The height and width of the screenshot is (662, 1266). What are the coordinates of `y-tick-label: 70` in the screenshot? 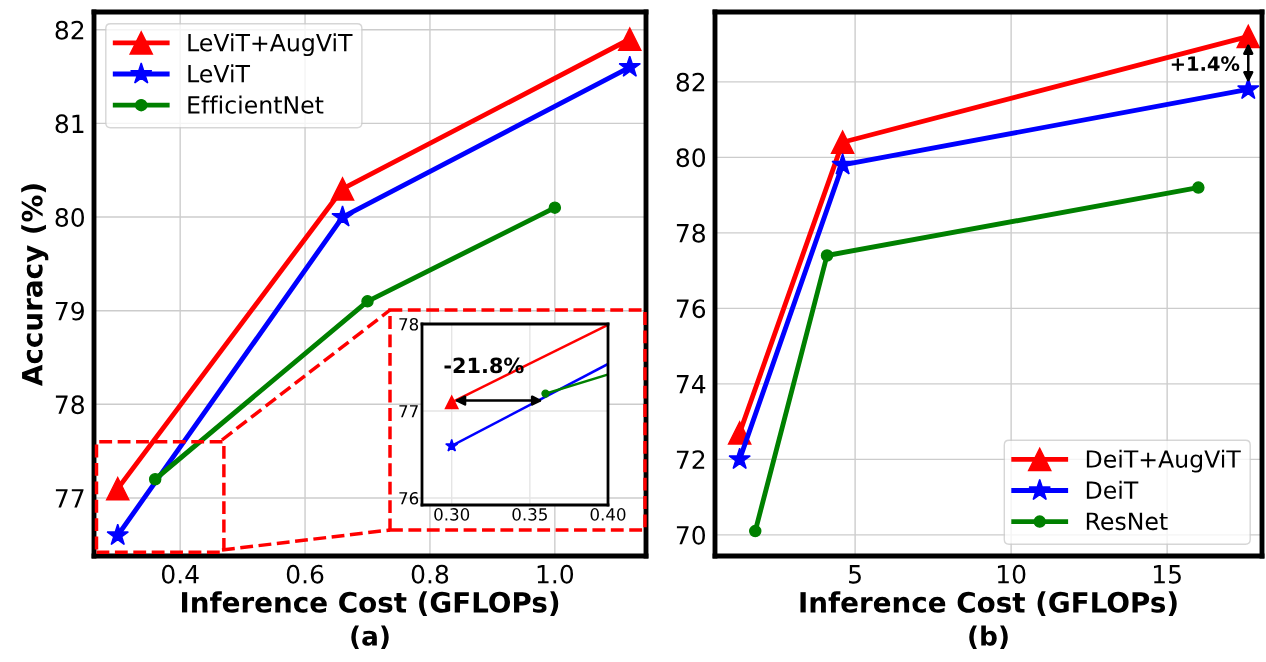 It's located at (691, 535).